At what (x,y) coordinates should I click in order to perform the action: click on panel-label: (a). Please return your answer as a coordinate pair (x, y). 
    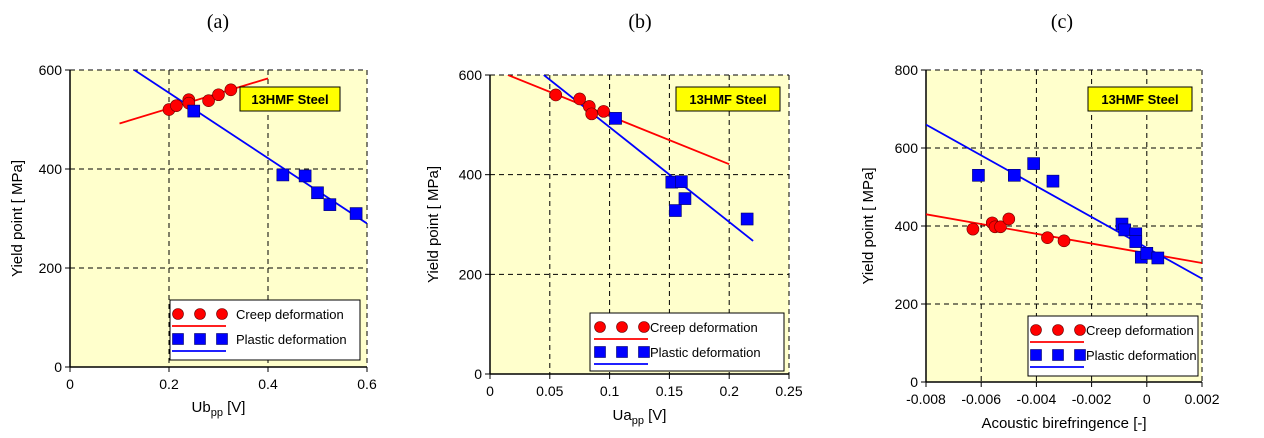
    Looking at the image, I should click on (218, 22).